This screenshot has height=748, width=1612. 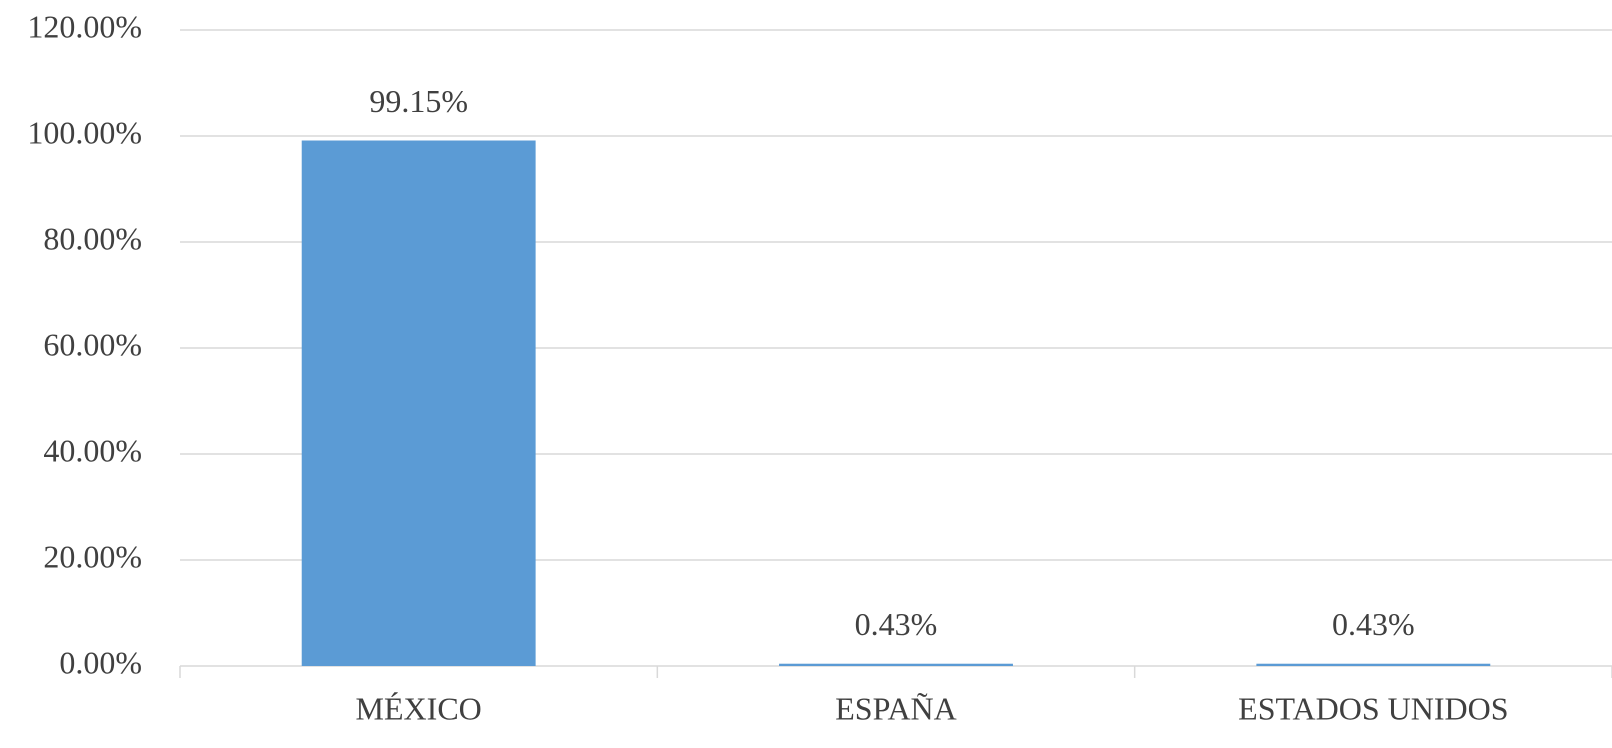 I want to click on y-tick-label: 100.00%, so click(x=84, y=132).